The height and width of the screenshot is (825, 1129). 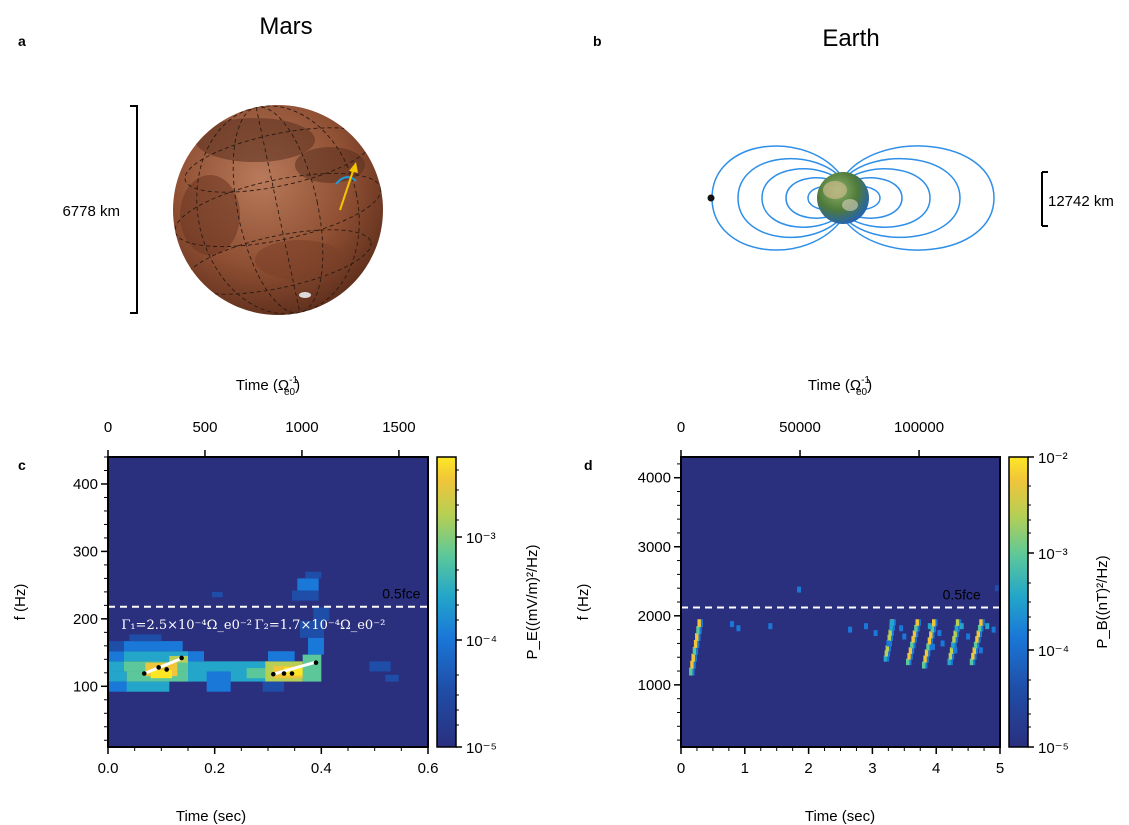 I want to click on x-tick-label: 0.4, so click(x=321, y=768).